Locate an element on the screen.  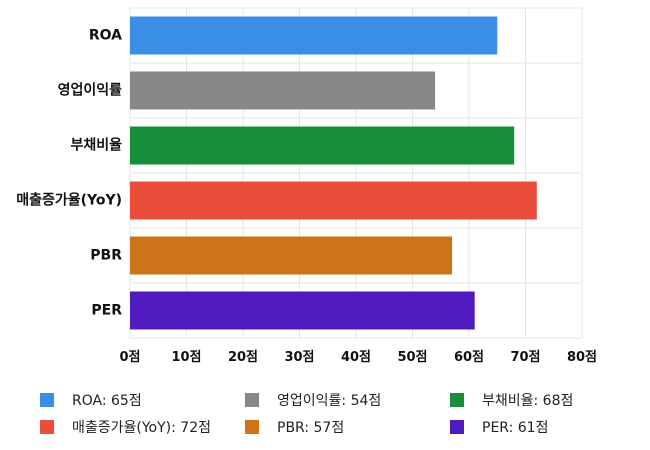
category-label-5: PER is located at coordinates (106, 311).